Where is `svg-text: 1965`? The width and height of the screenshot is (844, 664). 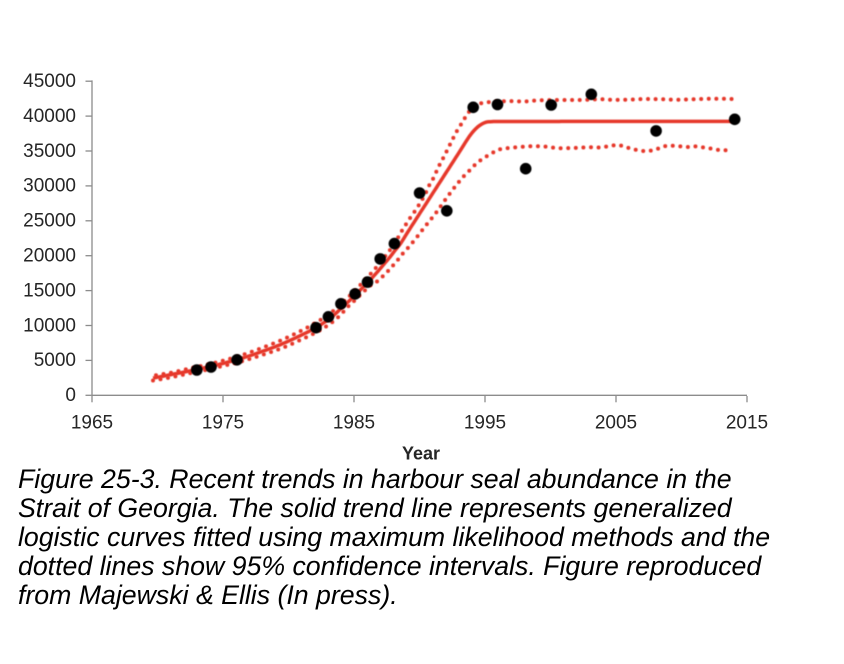
svg-text: 1965 is located at coordinates (92, 423).